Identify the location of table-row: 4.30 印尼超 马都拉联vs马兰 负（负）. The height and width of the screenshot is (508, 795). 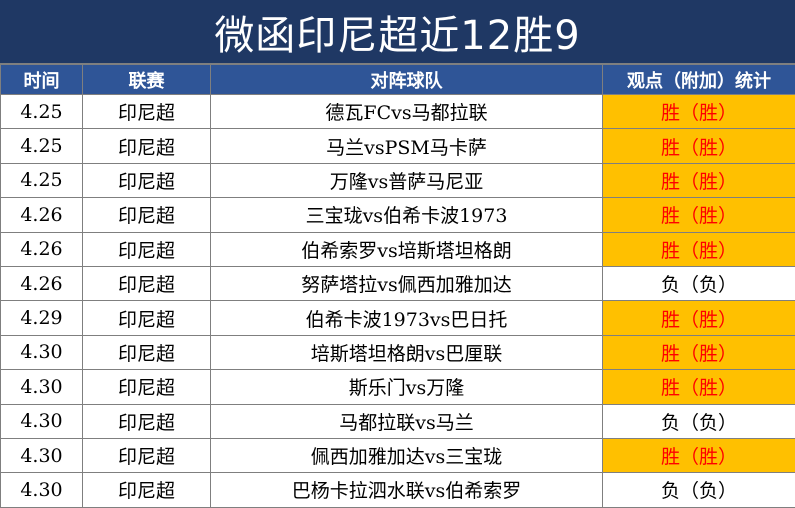
(397, 421).